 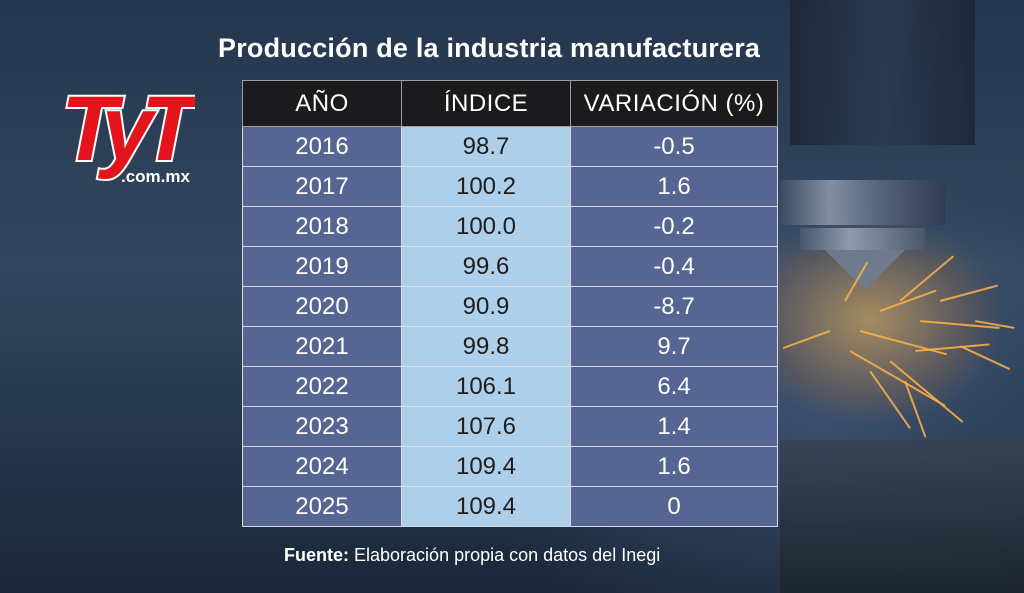 I want to click on cell-index: 90.9, so click(x=486, y=306).